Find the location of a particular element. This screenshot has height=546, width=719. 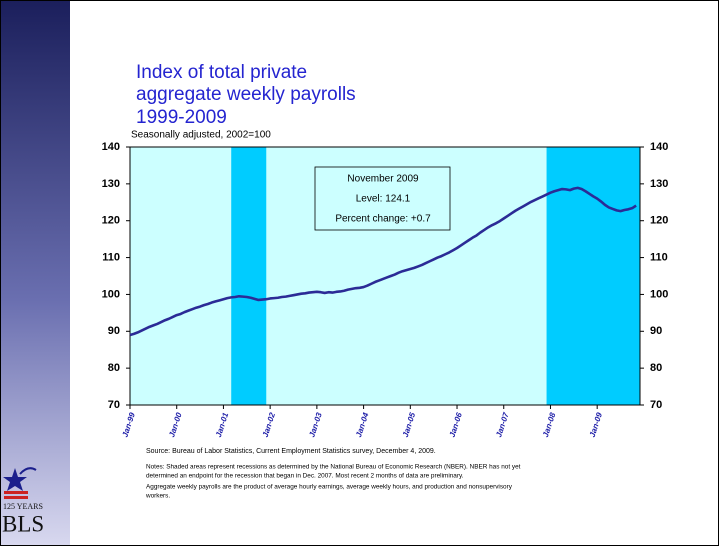

logo-years: 125 YEARS is located at coordinates (23, 506).